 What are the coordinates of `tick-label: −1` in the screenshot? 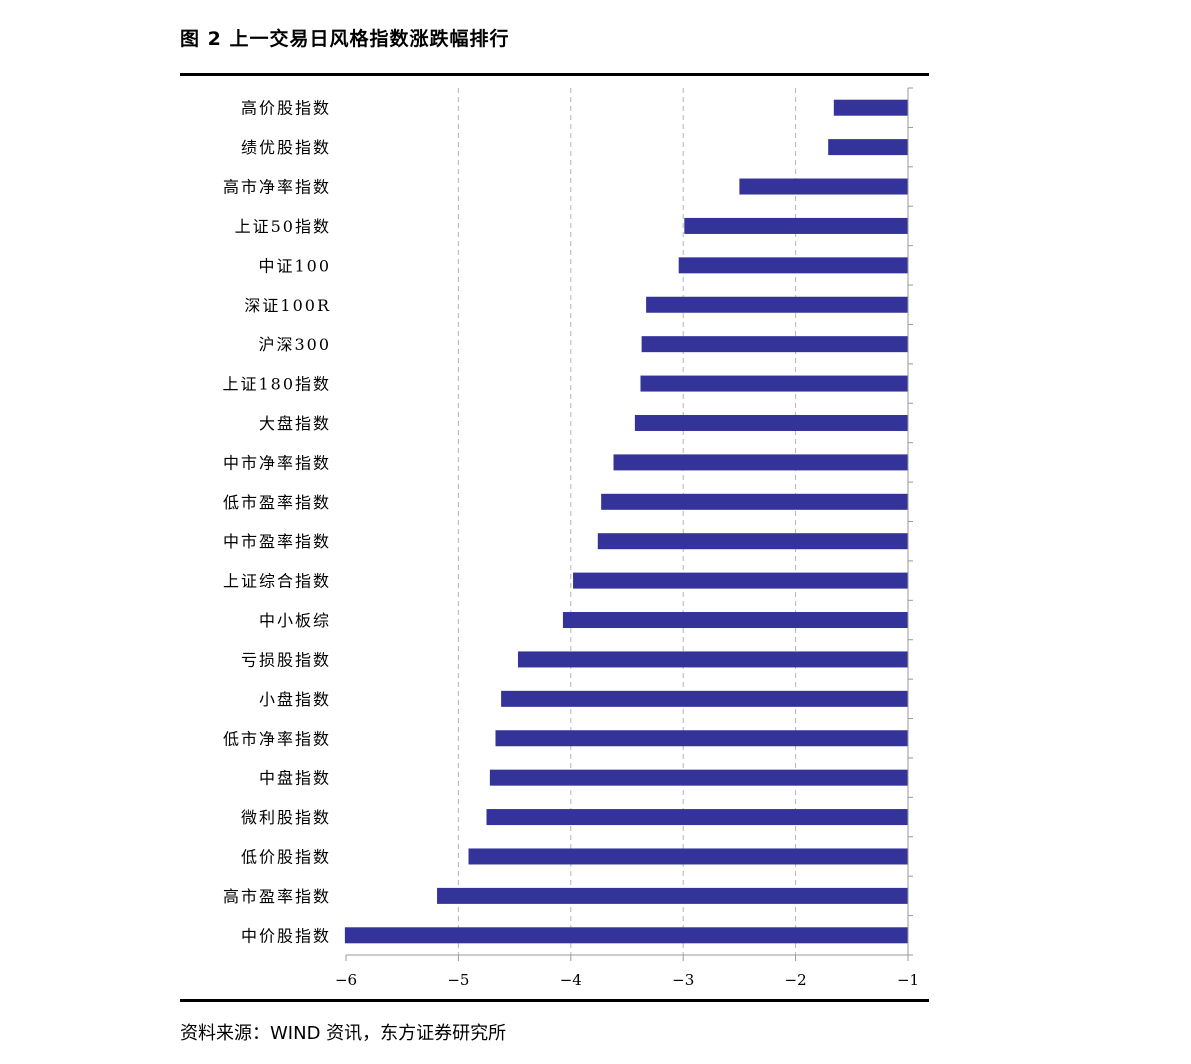 It's located at (908, 980).